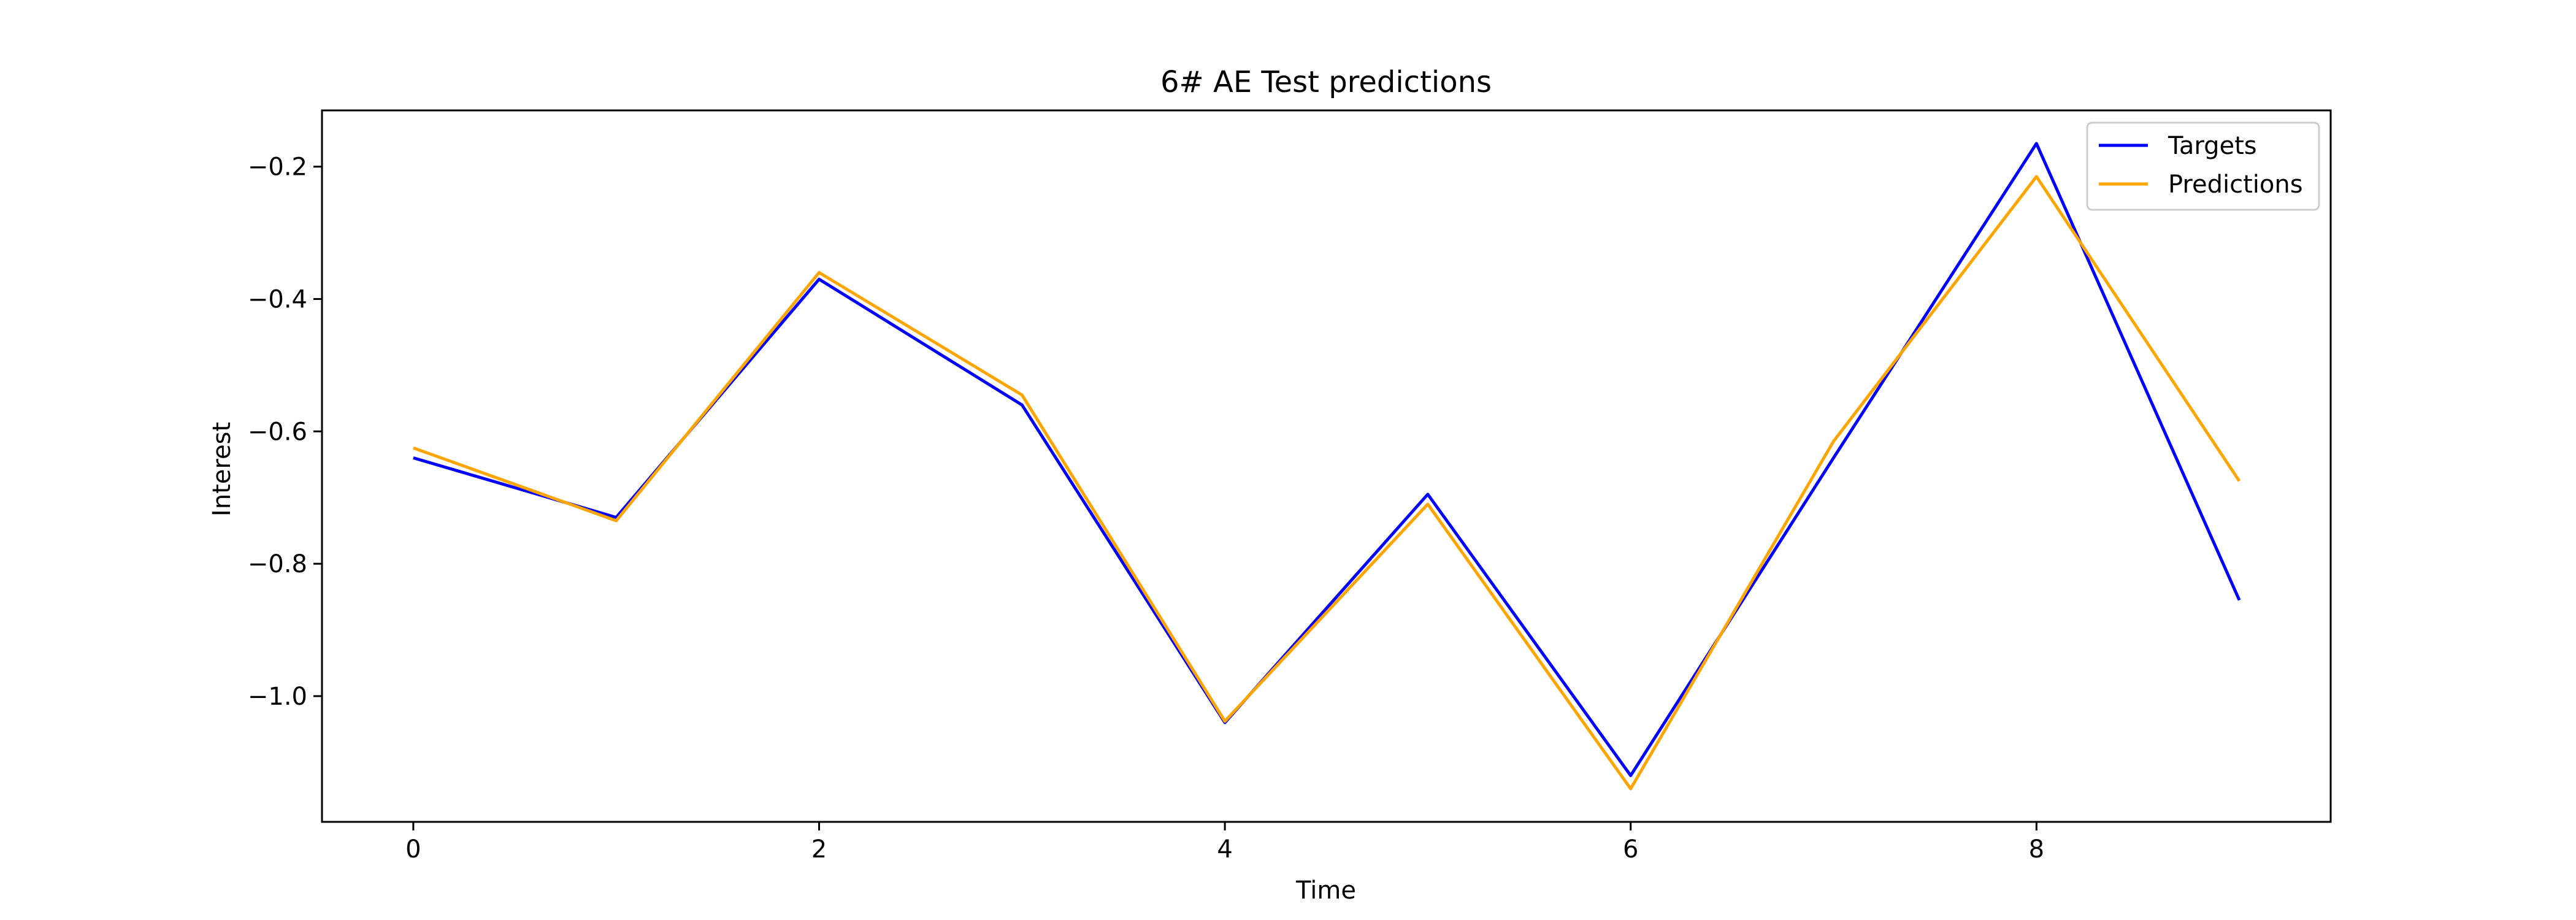 This screenshot has height=920, width=2576. Describe the element at coordinates (277, 300) in the screenshot. I see `y-tick-label: −0.4` at that location.